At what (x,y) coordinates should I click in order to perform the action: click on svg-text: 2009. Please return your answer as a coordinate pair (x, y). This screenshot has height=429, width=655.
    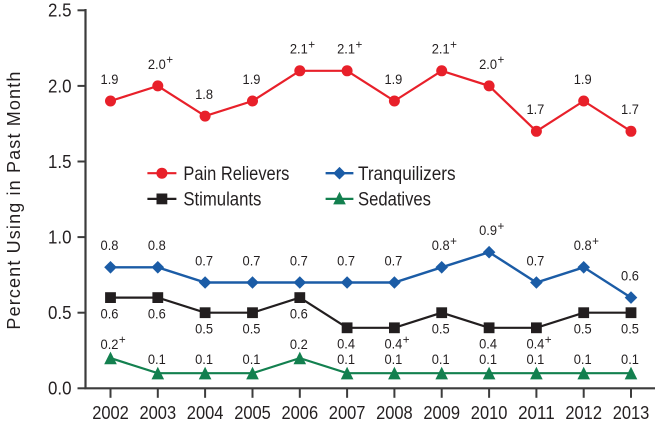
    Looking at the image, I should click on (441, 412).